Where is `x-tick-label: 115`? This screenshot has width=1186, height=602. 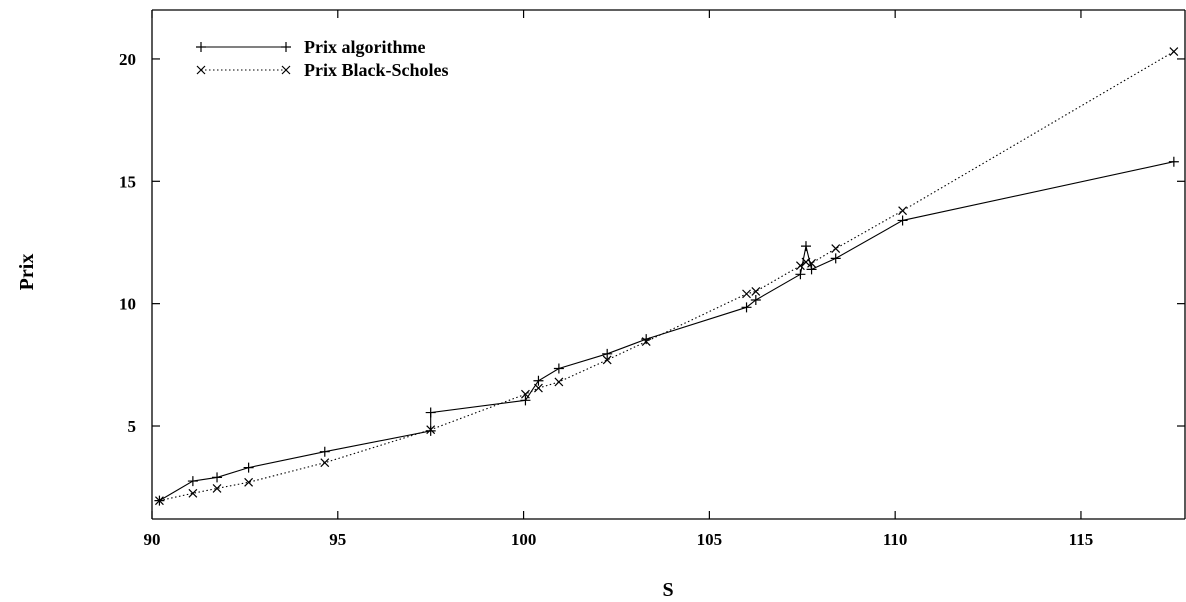
x-tick-label: 115 is located at coordinates (1081, 539).